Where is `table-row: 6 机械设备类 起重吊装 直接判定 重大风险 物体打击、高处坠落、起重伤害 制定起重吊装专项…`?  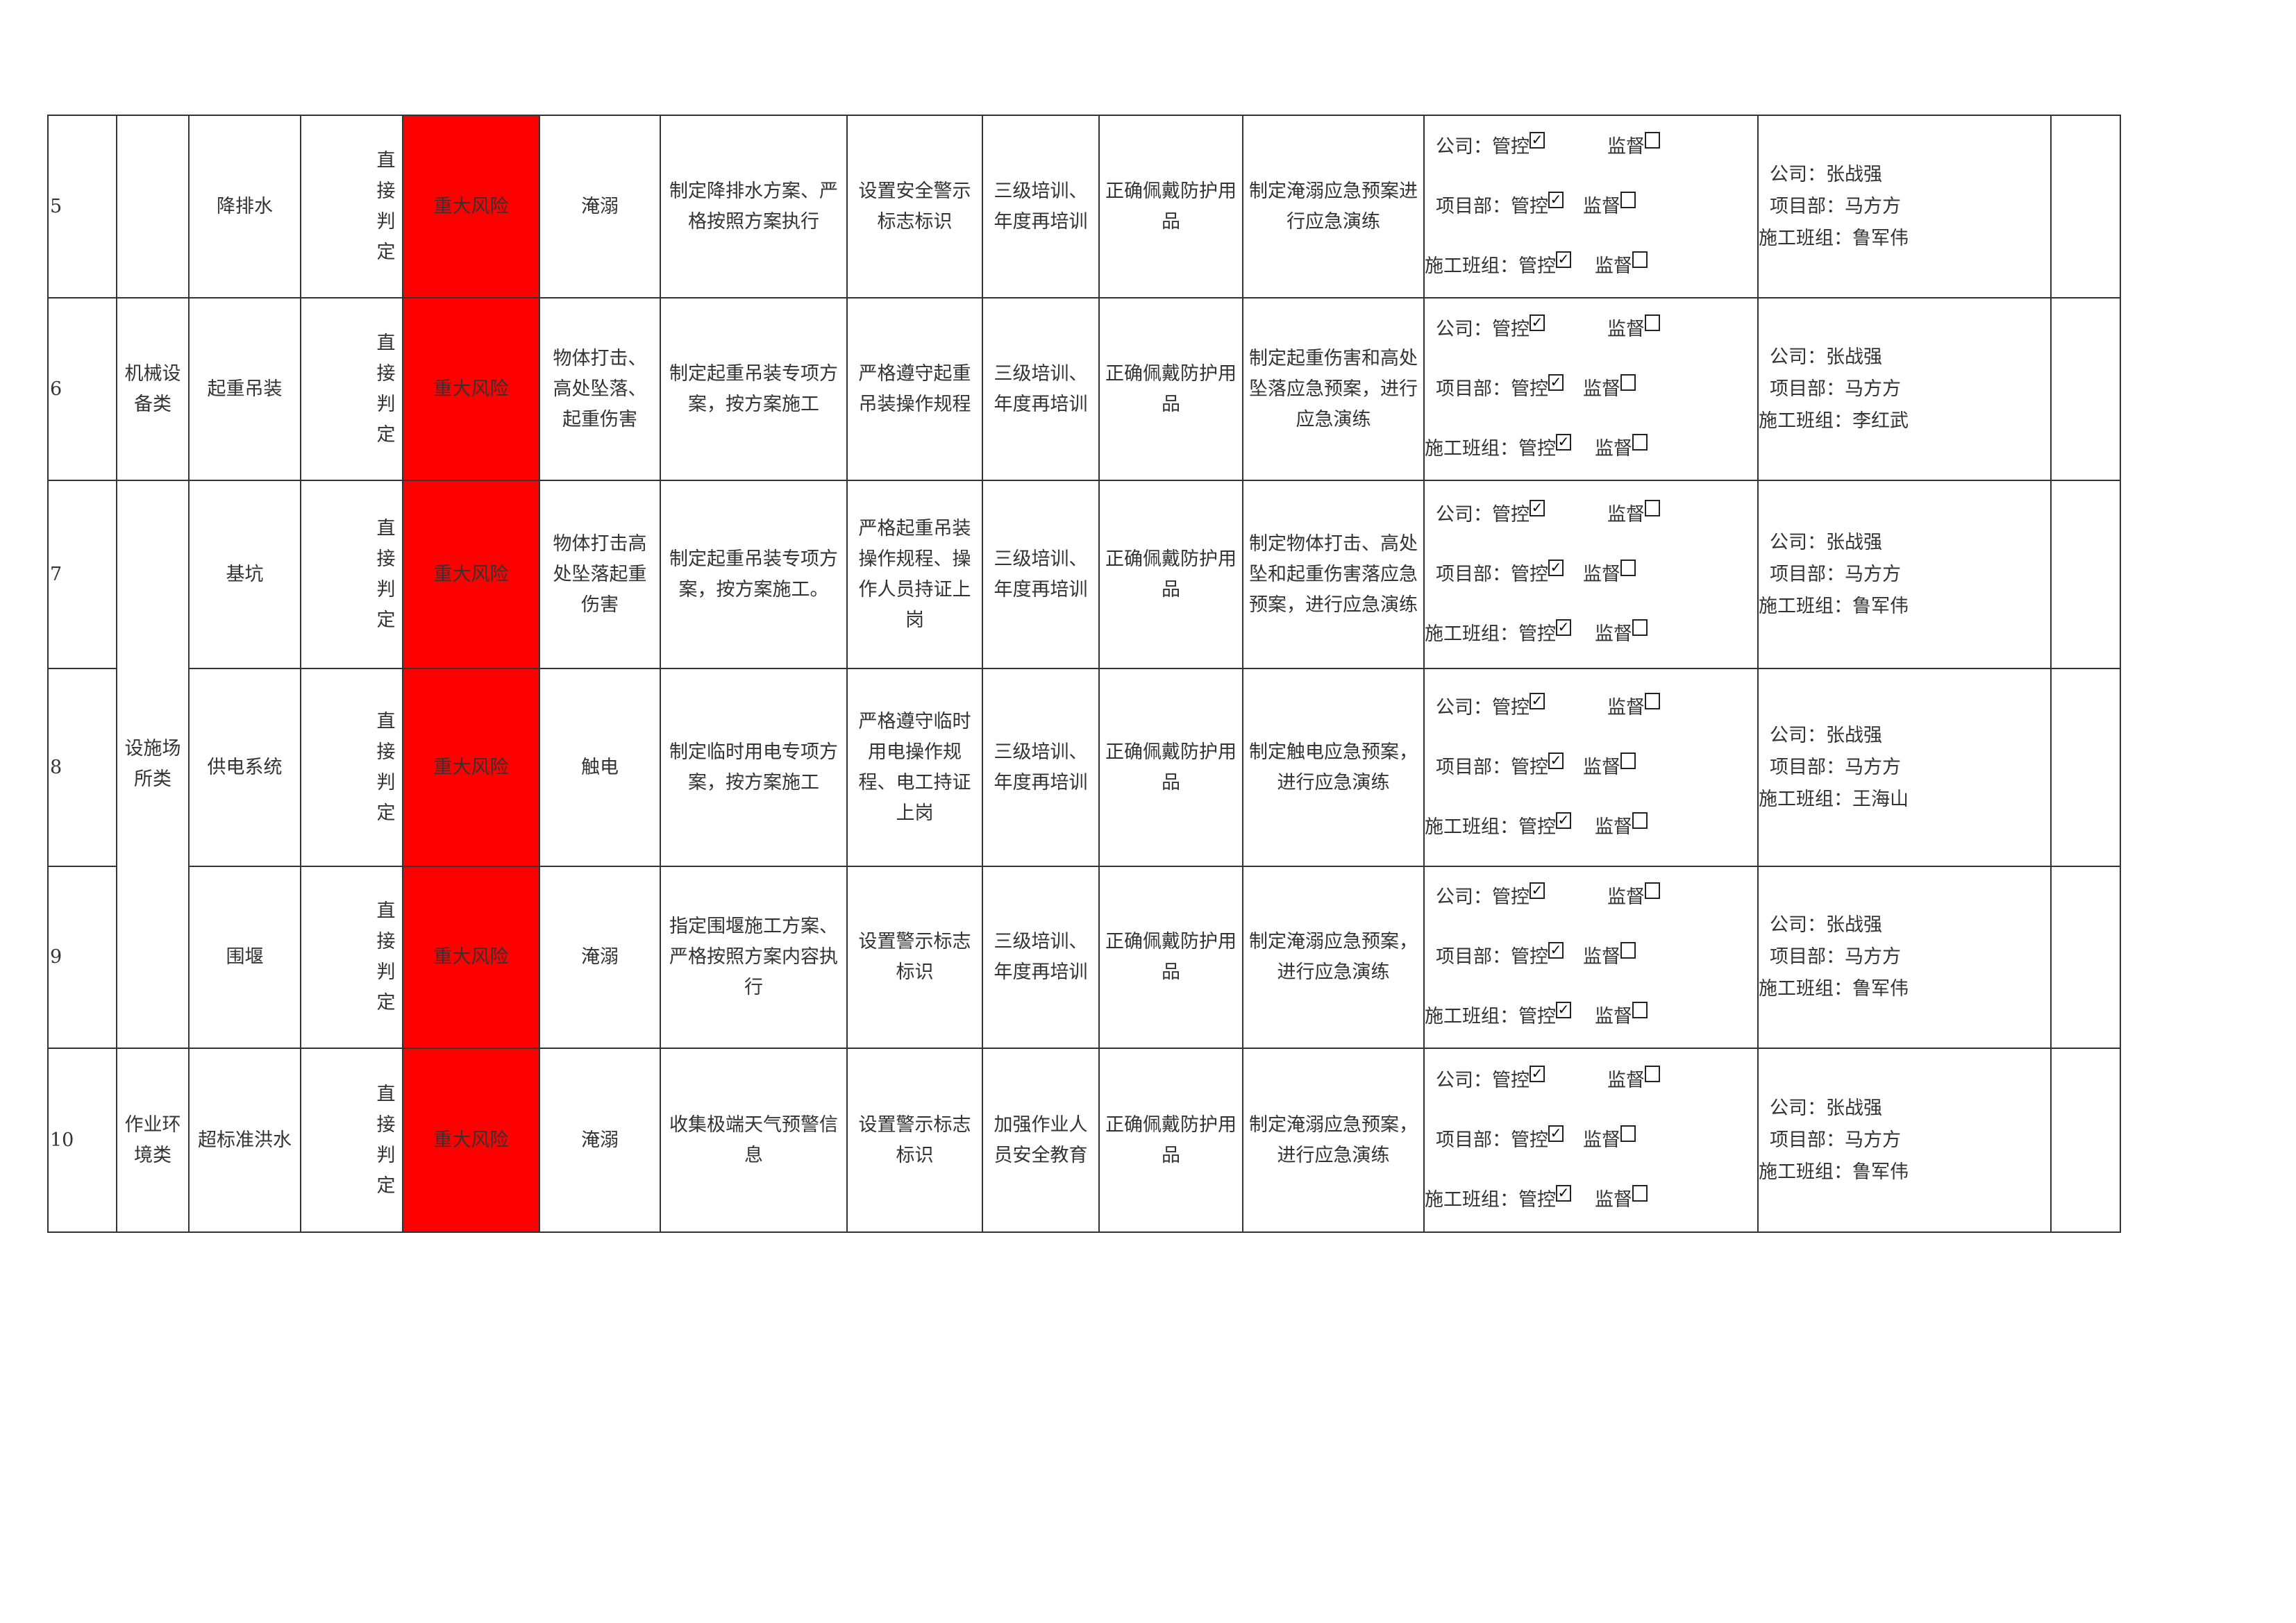
table-row: 6 机械设备类 起重吊装 直接判定 重大风险 物体打击、高处坠落、起重伤害 制定起重吊装专项… is located at coordinates (1084, 389).